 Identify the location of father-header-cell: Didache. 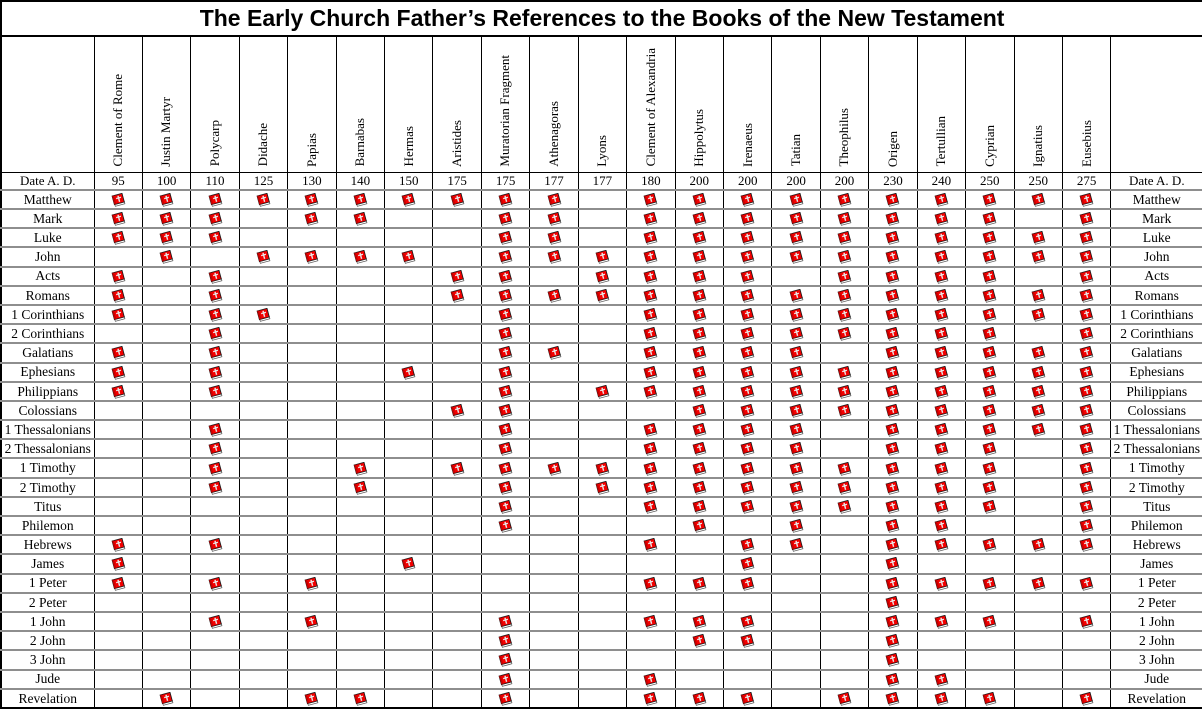
(263, 104).